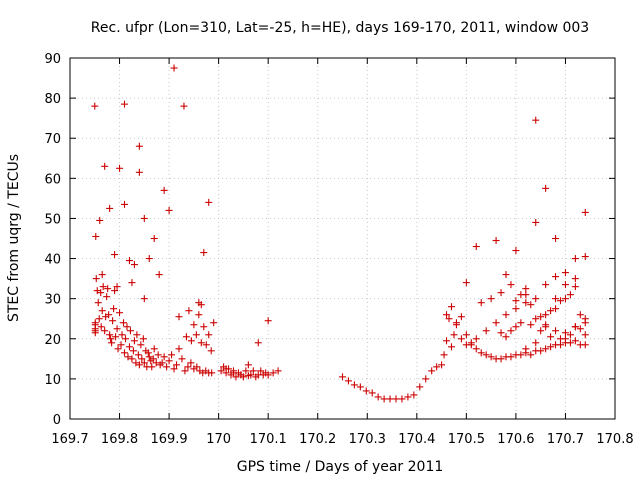  I want to click on x-tick-label: 169.9, so click(168, 439).